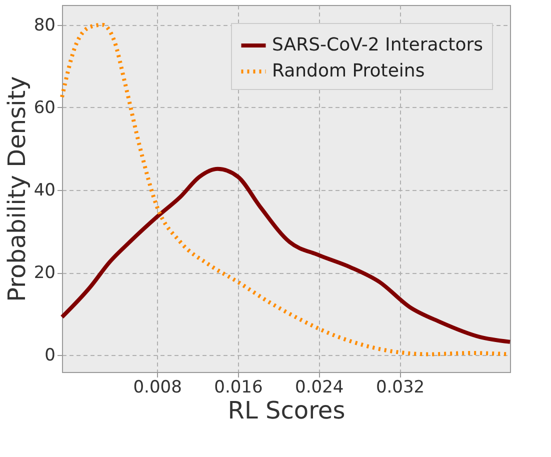 Image resolution: width=551 pixels, height=457 pixels. Describe the element at coordinates (319, 388) in the screenshot. I see `x-tick-label: 0.024` at that location.